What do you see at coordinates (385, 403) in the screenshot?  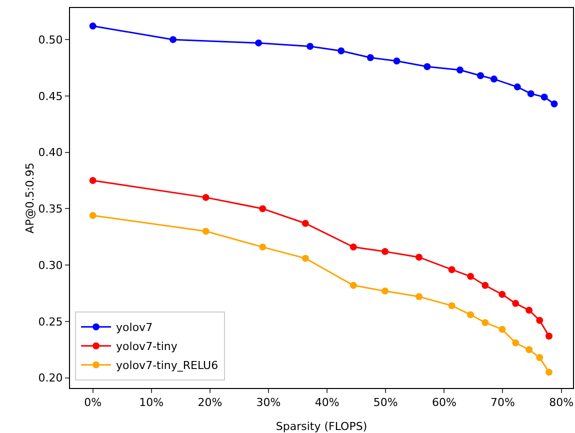 I see `x-tick-label: 50%` at bounding box center [385, 403].